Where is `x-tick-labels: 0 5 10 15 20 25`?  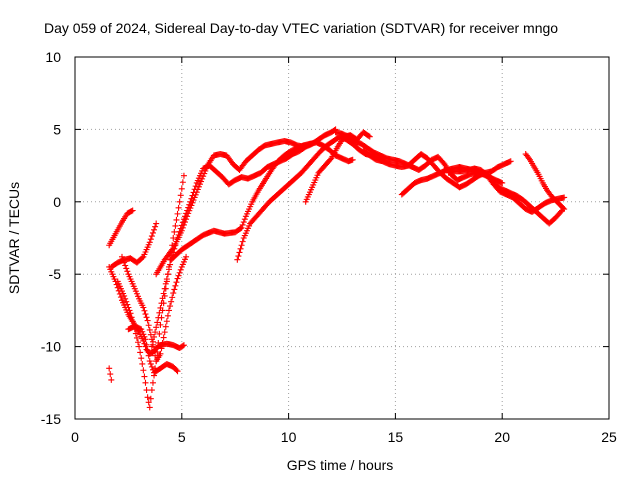 x-tick-labels: 0 5 10 15 20 25 is located at coordinates (344, 437).